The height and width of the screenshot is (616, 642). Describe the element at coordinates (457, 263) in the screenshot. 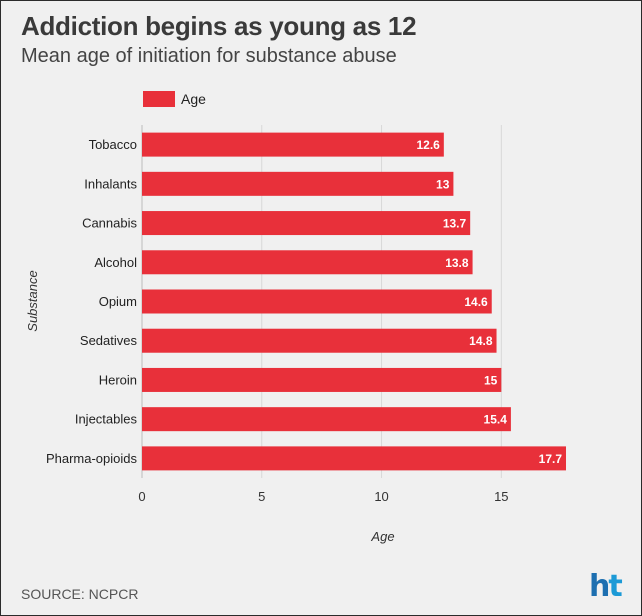

I see `bar-value-label: 13.8` at that location.